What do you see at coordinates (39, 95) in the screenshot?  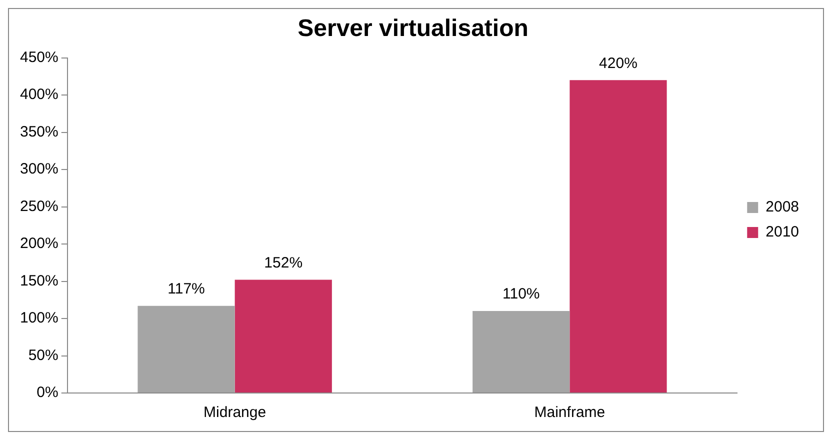 I see `y-tick-label: 400%` at bounding box center [39, 95].